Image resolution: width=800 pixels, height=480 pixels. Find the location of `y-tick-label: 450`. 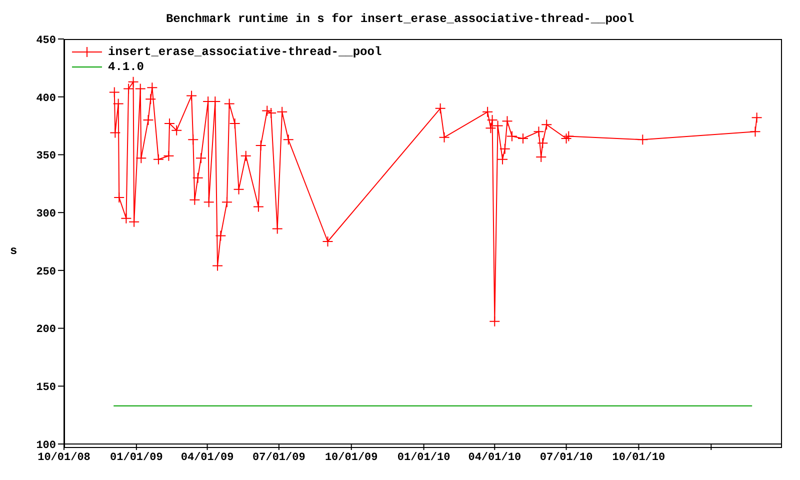

y-tick-label: 450 is located at coordinates (46, 40).